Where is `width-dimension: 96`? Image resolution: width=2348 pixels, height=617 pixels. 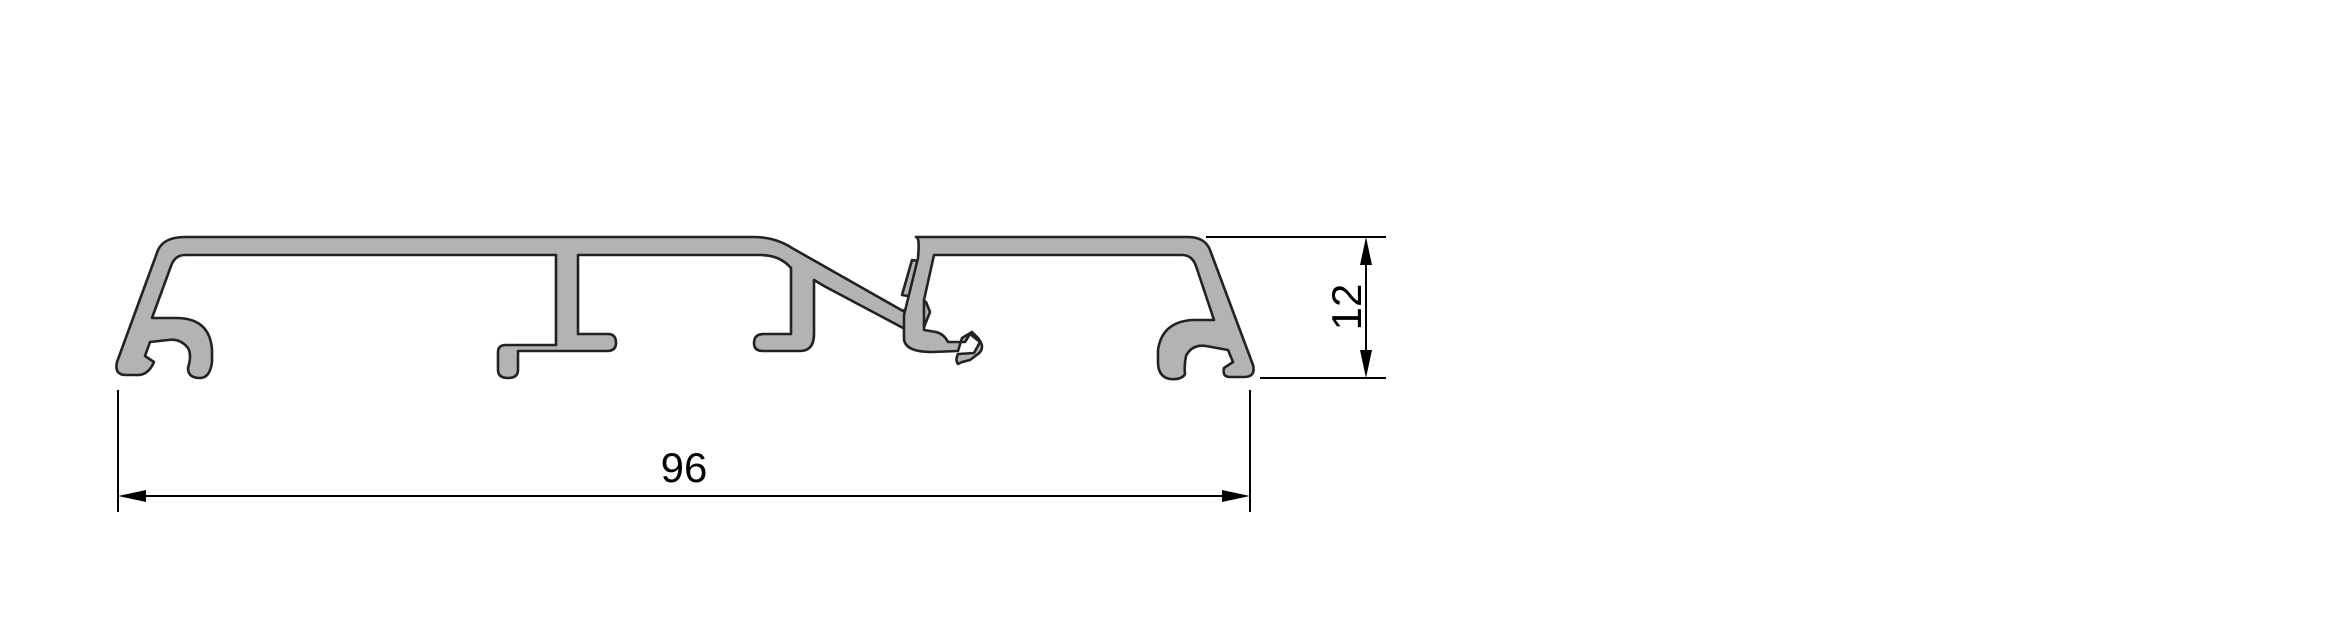 width-dimension: 96 is located at coordinates (684, 451).